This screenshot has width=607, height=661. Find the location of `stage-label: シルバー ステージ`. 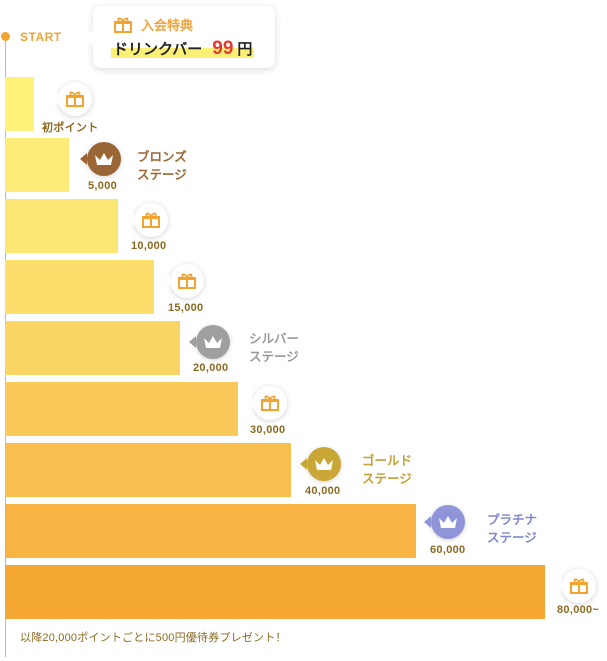

stage-label: シルバー ステージ is located at coordinates (274, 348).